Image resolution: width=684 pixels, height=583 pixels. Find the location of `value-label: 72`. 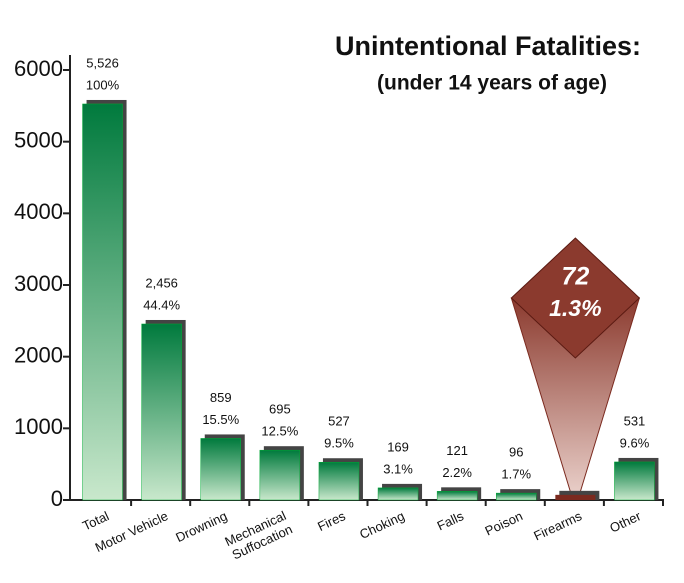

value-label: 72 is located at coordinates (575, 277).